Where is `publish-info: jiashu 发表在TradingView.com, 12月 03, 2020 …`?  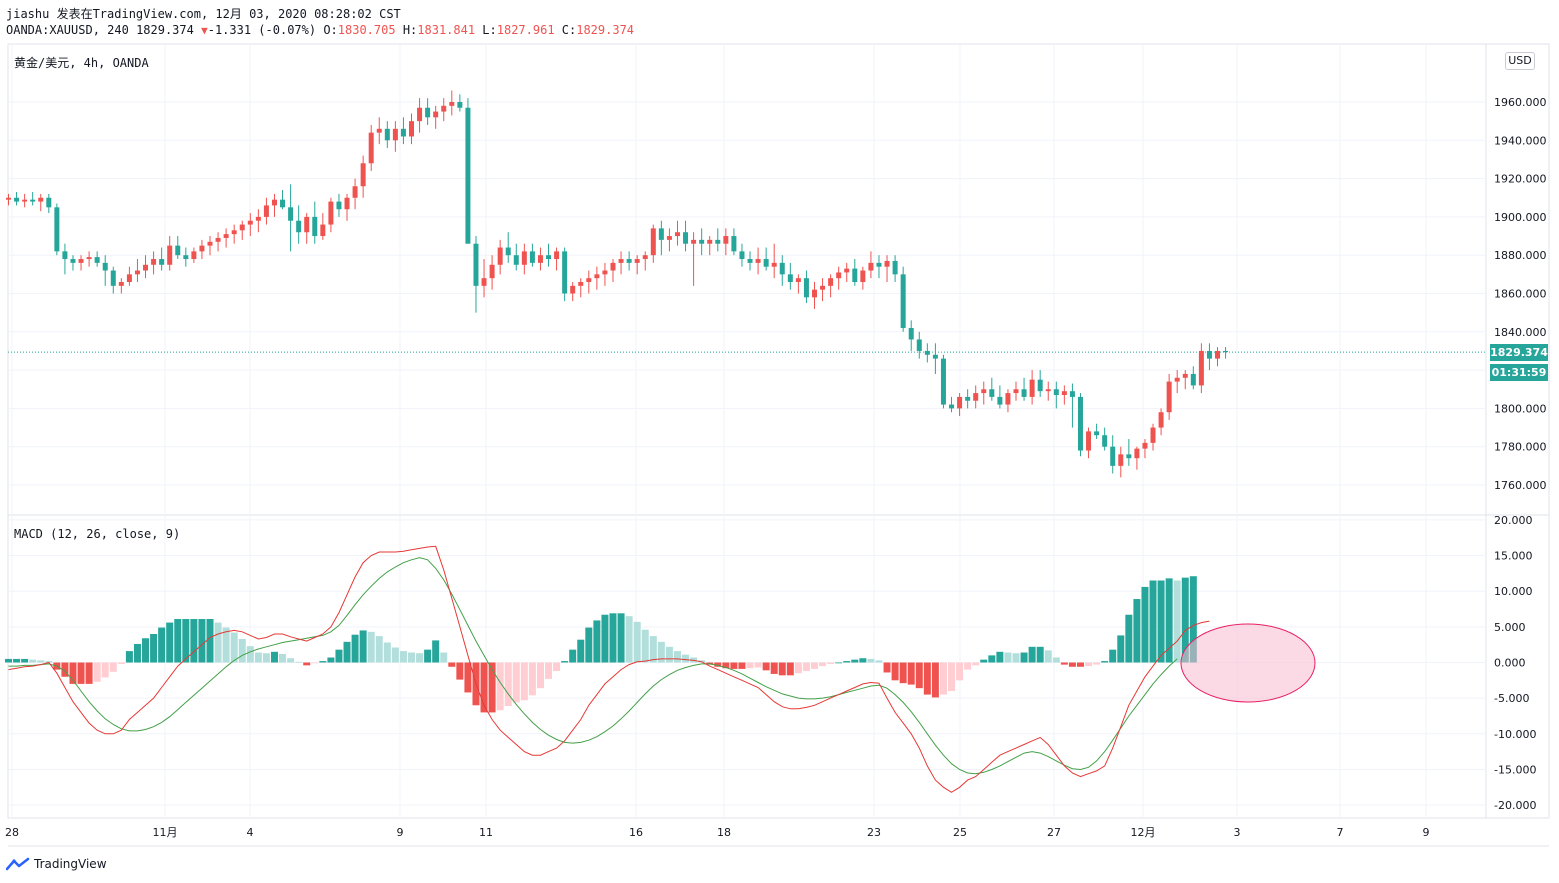
publish-info: jiashu 发表在TradingView.com, 12月 03, 2020 … is located at coordinates (203, 14).